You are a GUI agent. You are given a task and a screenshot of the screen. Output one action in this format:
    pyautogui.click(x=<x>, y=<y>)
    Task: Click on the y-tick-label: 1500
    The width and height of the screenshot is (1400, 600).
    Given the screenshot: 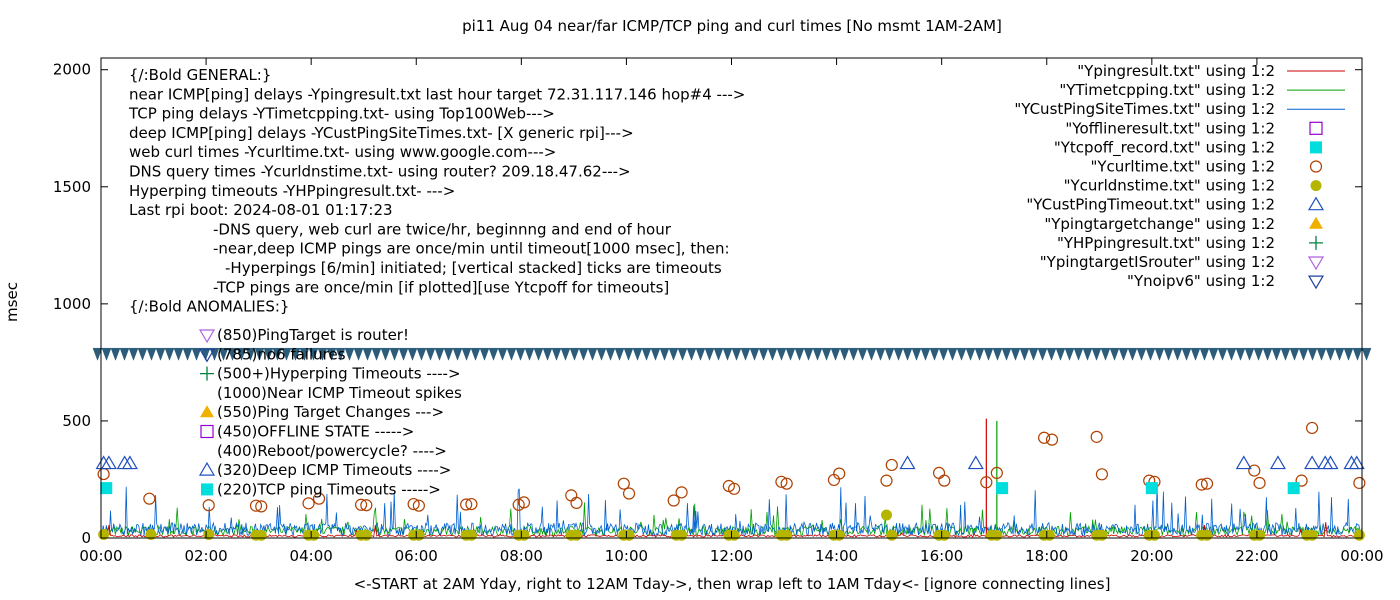 What is the action you would take?
    pyautogui.click(x=72, y=187)
    